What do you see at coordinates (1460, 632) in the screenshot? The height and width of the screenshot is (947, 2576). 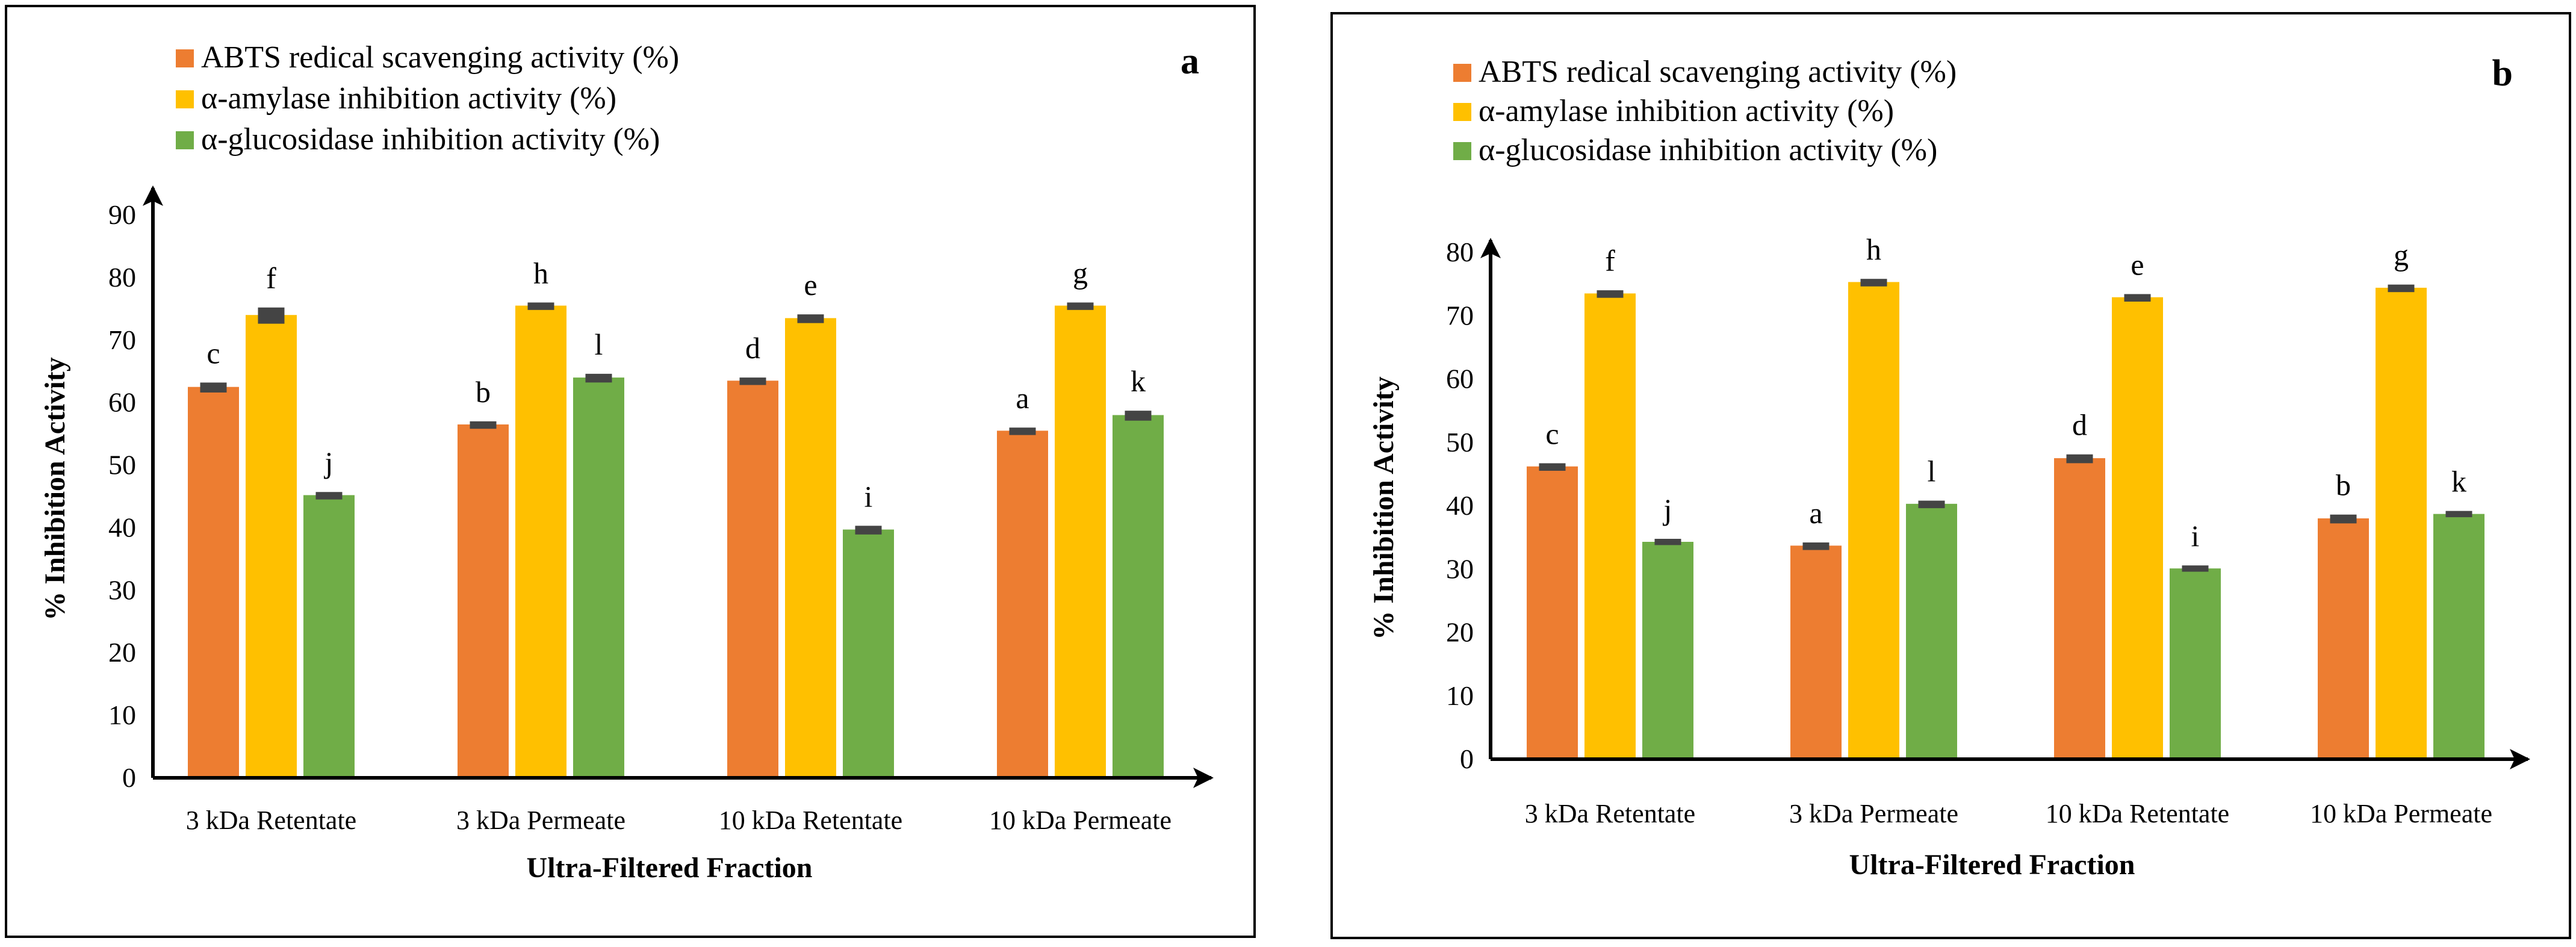 I see `y-tick-label: 20` at bounding box center [1460, 632].